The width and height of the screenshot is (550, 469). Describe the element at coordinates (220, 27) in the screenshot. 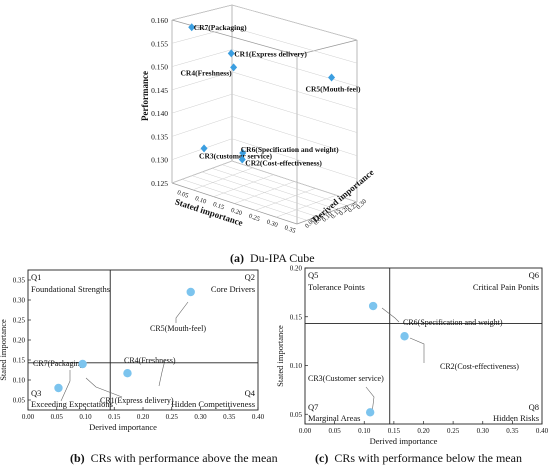

I see `point-label-3d: CR7(Packaging)` at that location.